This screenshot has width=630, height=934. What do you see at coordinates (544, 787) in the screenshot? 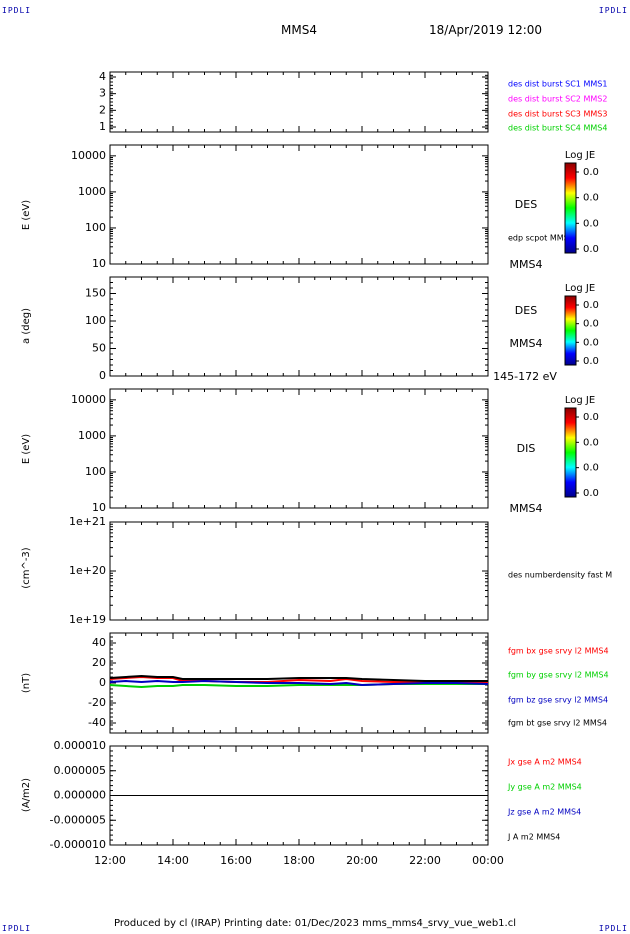
I see `legend-entry: Jy gse A m2 MMS4` at bounding box center [544, 787].